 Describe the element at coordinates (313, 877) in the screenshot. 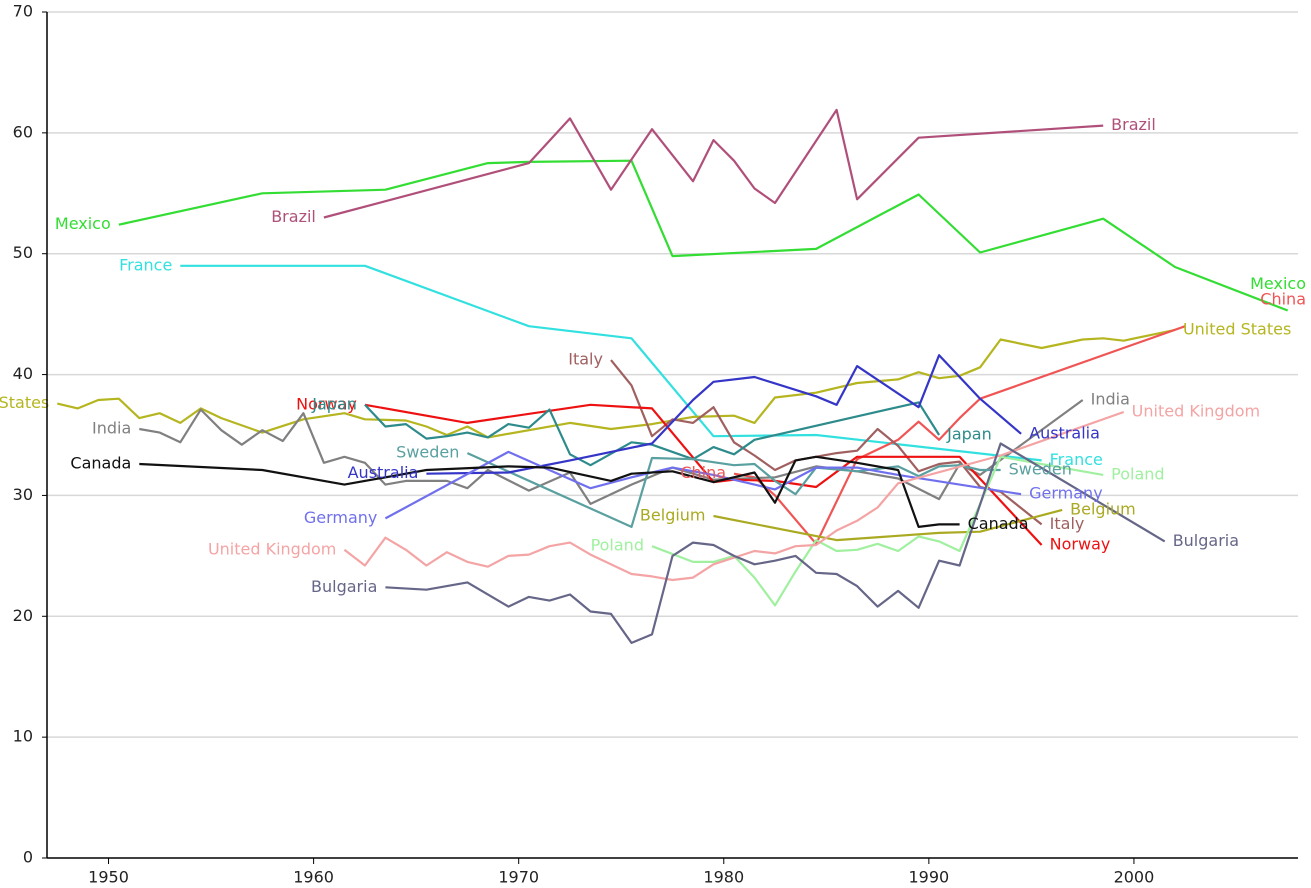

I see `x-tick-label: 1960` at that location.